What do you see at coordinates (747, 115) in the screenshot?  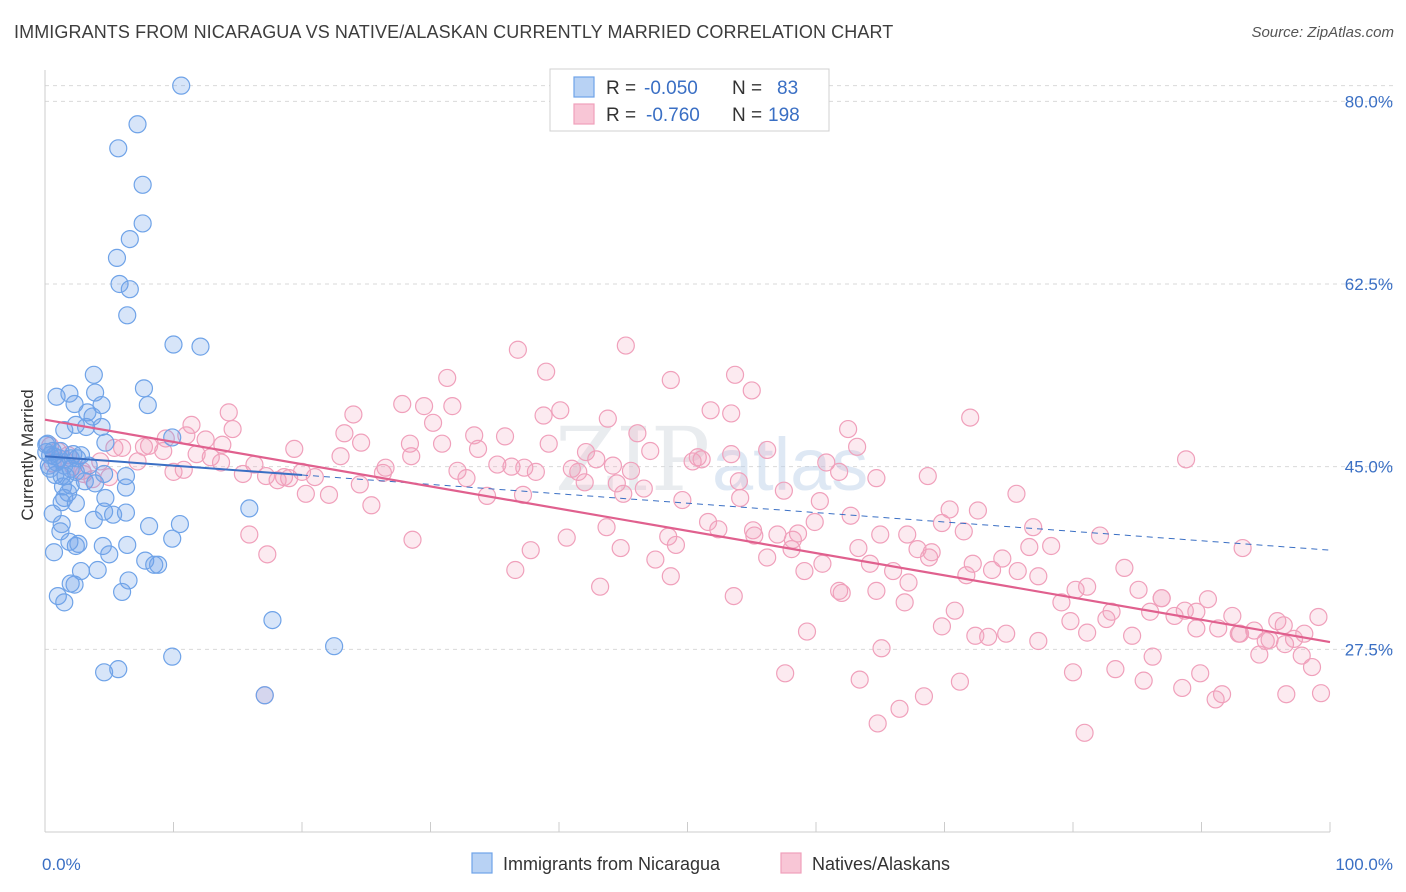 I see `legend-n-label: N =` at bounding box center [747, 115].